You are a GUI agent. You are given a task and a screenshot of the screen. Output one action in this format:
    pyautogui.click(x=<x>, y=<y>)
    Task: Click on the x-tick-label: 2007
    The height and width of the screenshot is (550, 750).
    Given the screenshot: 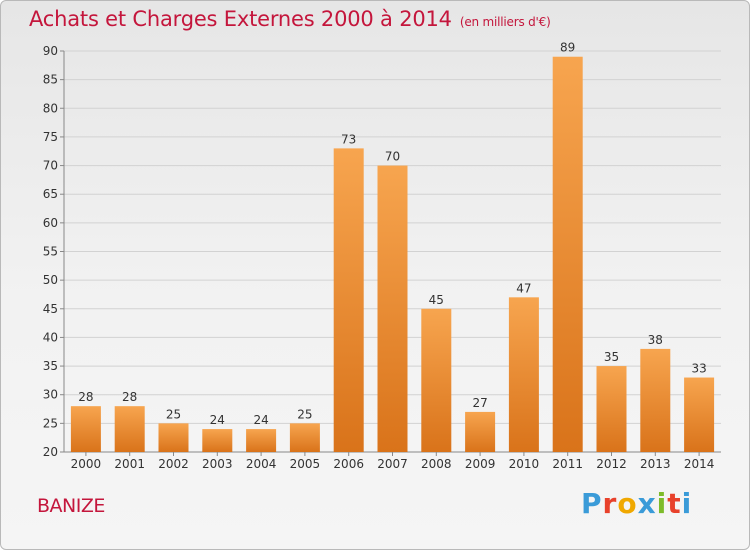 What is the action you would take?
    pyautogui.click(x=392, y=464)
    